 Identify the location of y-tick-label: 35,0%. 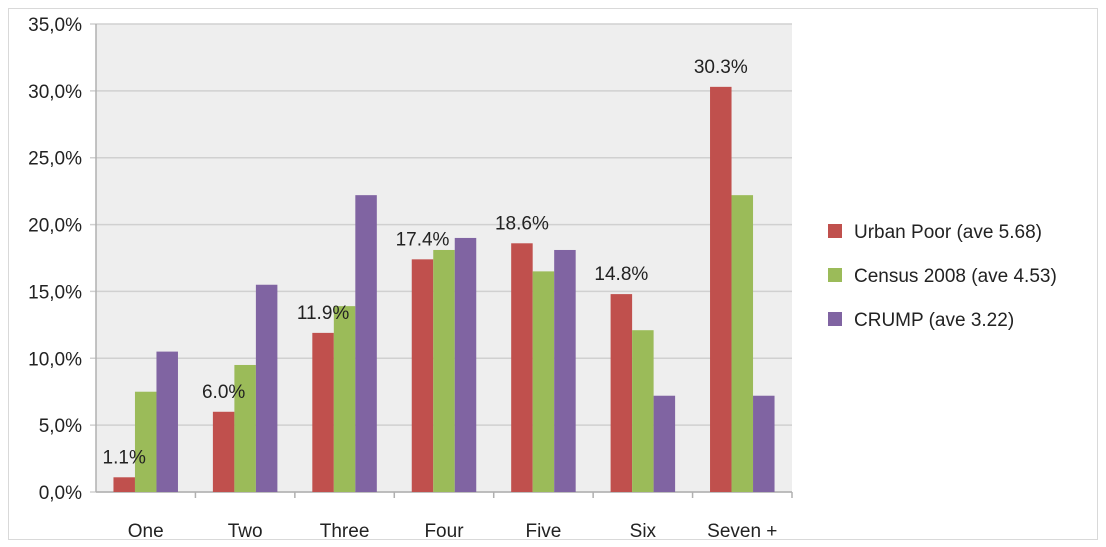
(55, 25).